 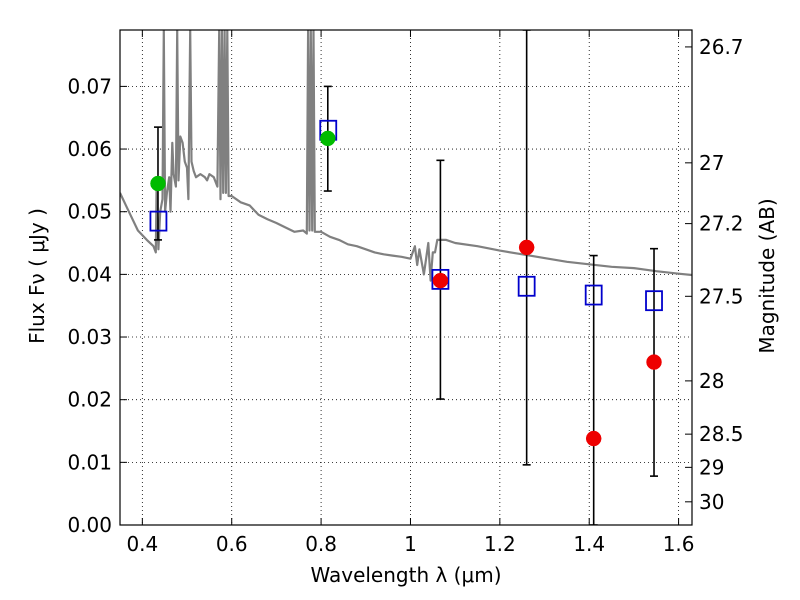 I want to click on x-axis-label: Wavelength λ (μm), so click(x=405, y=575).